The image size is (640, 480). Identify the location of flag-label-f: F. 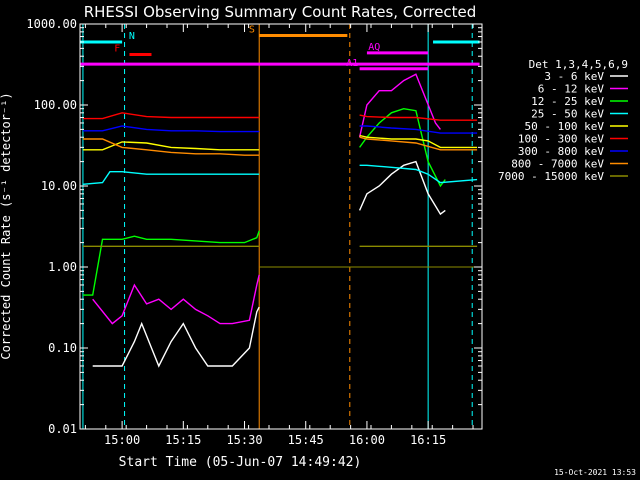
(117, 49).